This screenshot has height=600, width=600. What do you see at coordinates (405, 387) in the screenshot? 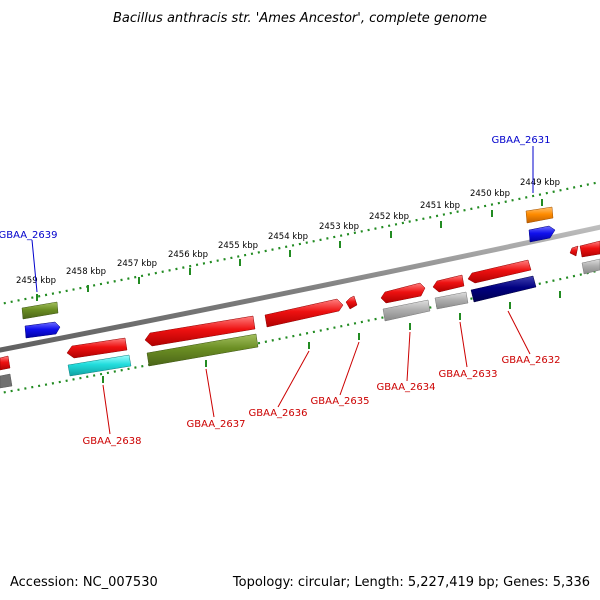
I see `gene-label-2634: GBAA_2634` at bounding box center [405, 387].